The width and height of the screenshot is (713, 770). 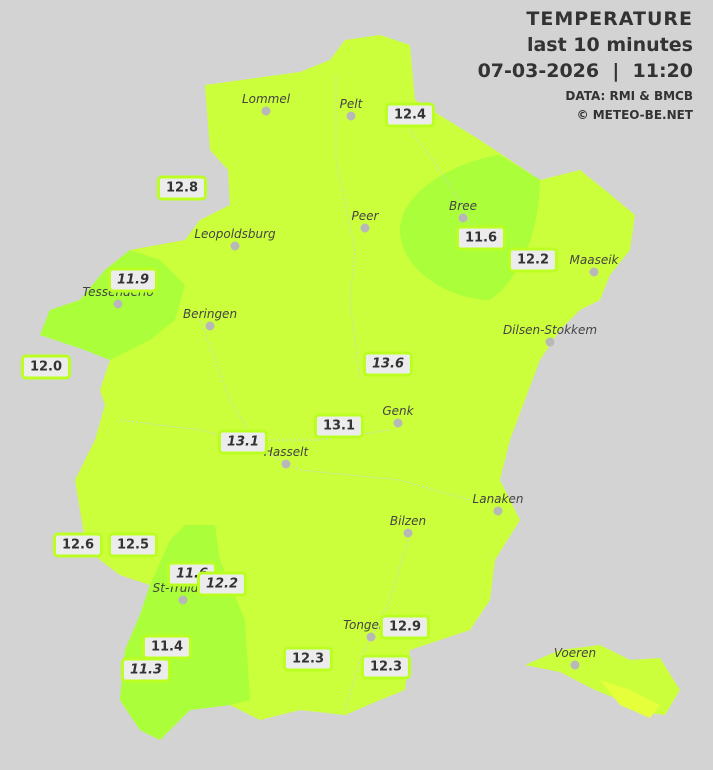 What do you see at coordinates (481, 238) in the screenshot?
I see `temperature-reading: 11.6` at bounding box center [481, 238].